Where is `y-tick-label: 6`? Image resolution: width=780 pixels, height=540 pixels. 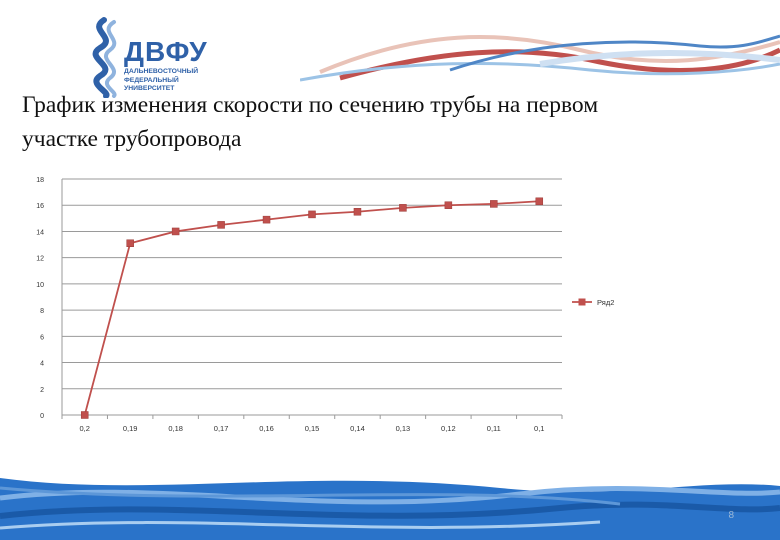 y-tick-label: 6 is located at coordinates (42, 337).